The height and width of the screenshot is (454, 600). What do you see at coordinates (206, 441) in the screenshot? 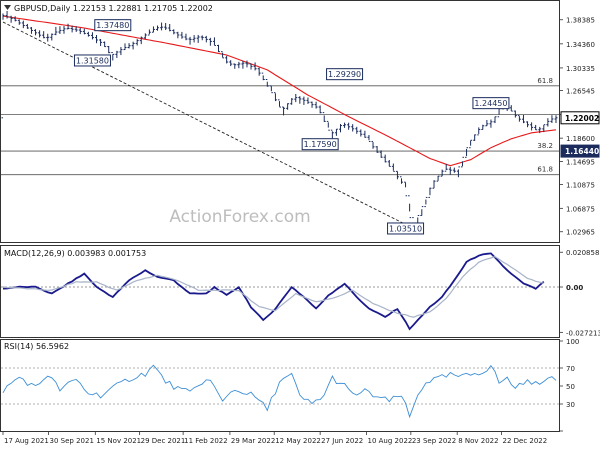
I see `time-tick-label: 11 Feb 2022` at bounding box center [206, 441].